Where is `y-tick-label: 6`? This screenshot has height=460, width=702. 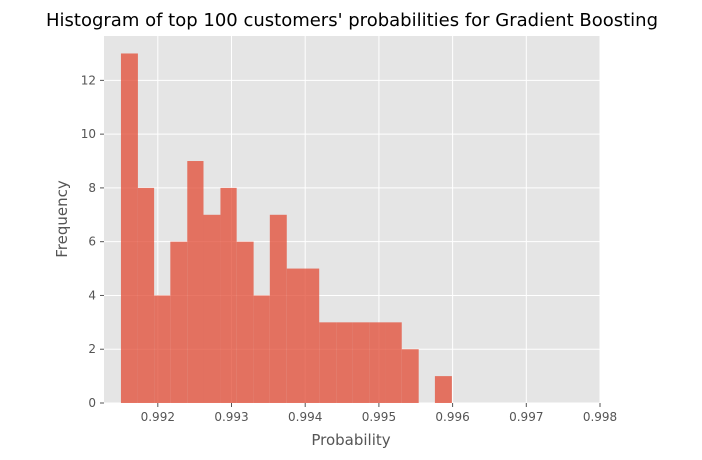 y-tick-label: 6 is located at coordinates (92, 242).